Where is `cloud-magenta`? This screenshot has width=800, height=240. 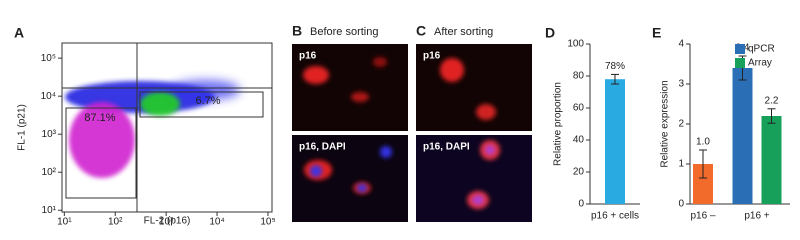 cloud-magenta is located at coordinates (102, 140).